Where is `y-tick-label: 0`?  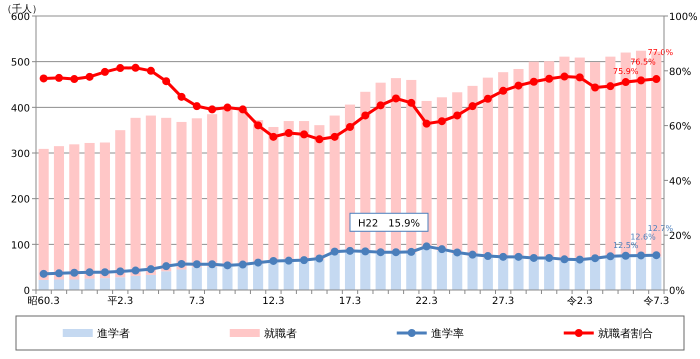 y-tick-label: 0 is located at coordinates (27, 291).